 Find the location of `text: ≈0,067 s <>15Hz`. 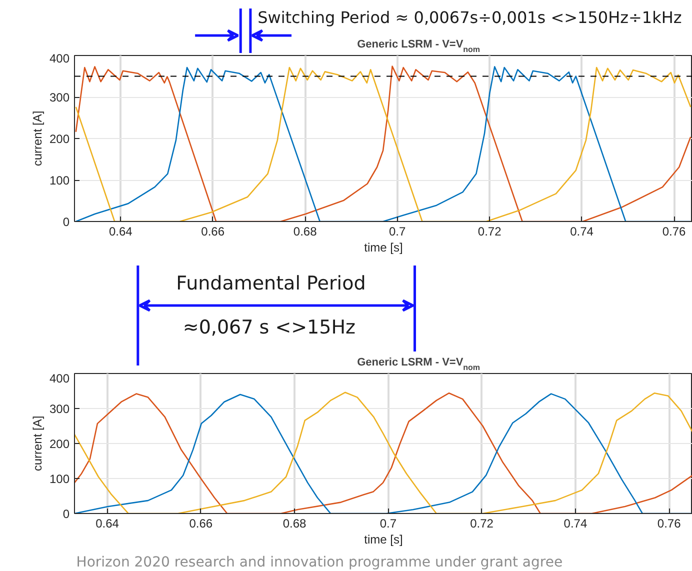

text: ≈0,067 s <>15Hz is located at coordinates (269, 327).